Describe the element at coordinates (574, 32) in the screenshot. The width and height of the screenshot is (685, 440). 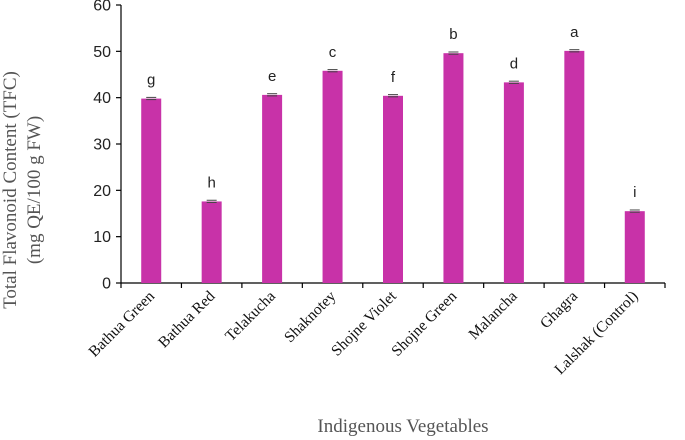
I see `significance-letter: a` at that location.